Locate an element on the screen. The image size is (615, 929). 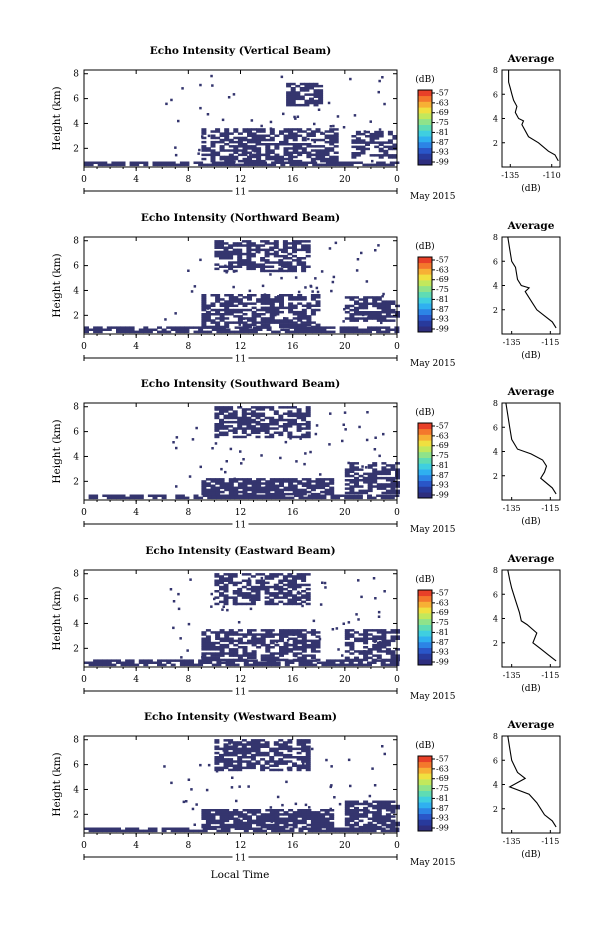
x-tick-label: 20 is located at coordinates (345, 846).